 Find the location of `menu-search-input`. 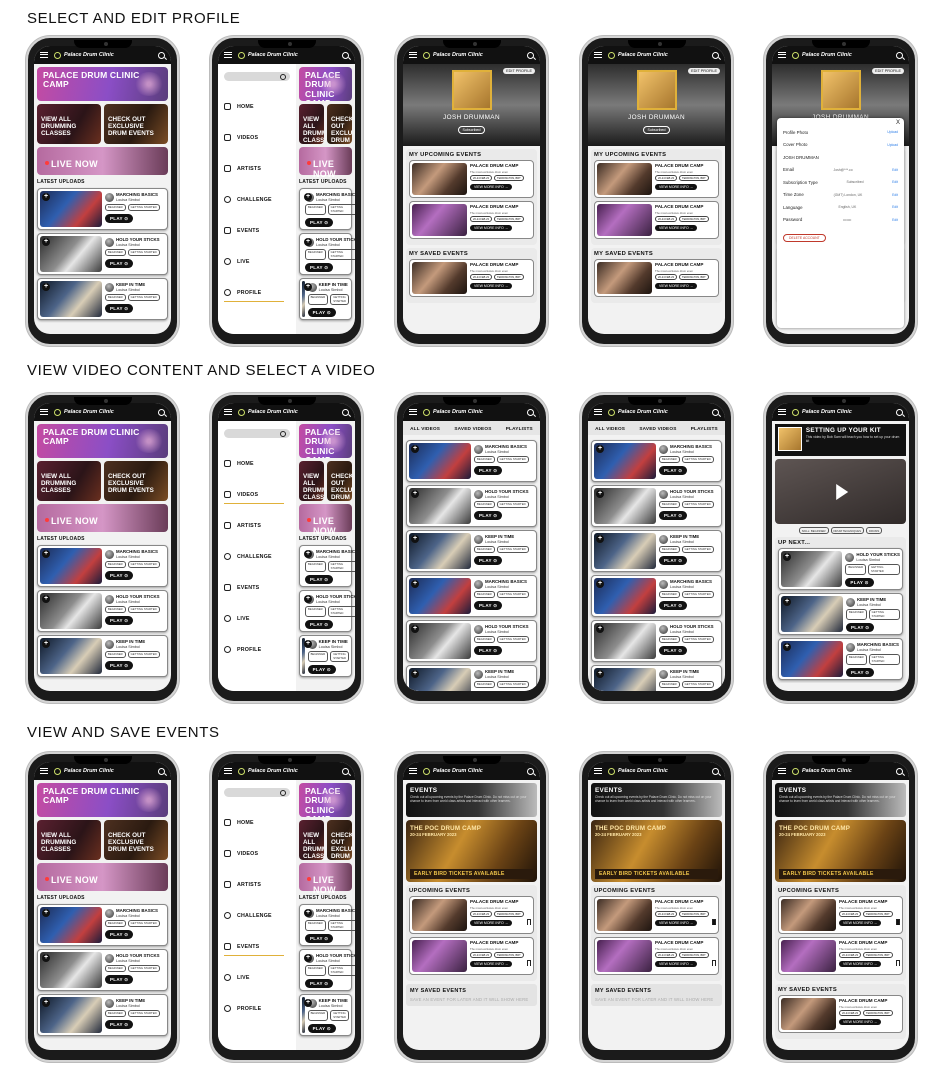

menu-search-input is located at coordinates (257, 433).